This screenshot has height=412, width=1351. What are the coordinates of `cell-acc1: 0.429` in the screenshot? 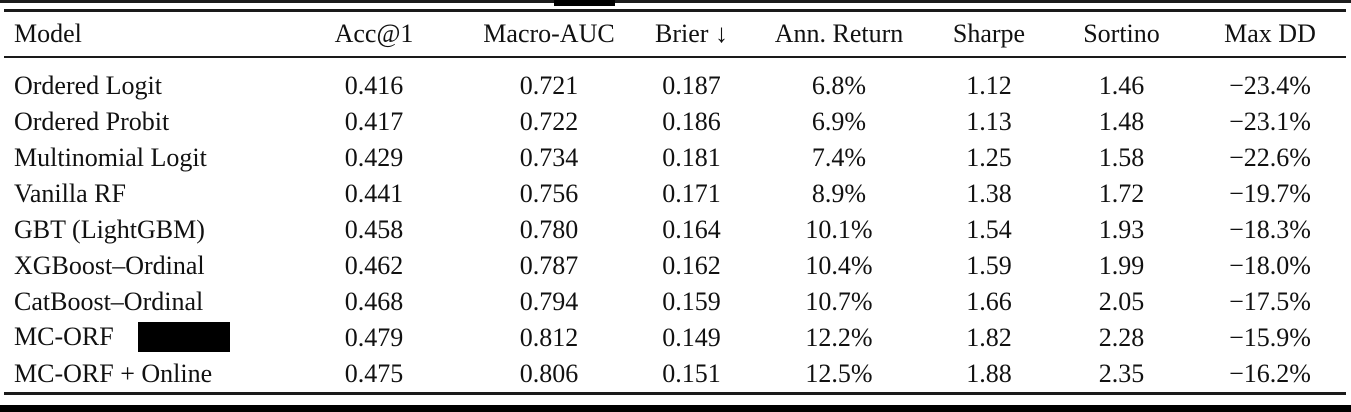 It's located at (374, 157).